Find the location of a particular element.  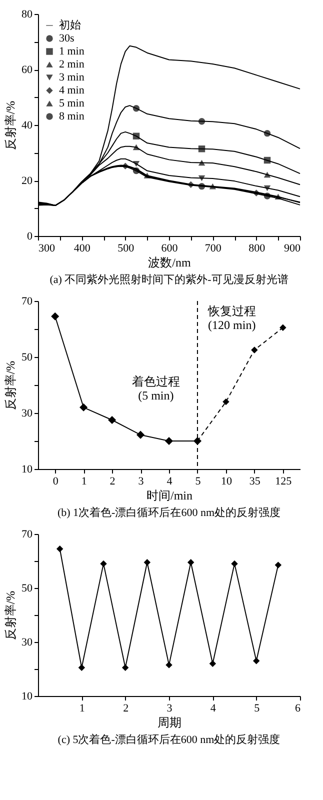

x-tick-label: 6 is located at coordinates (298, 708).